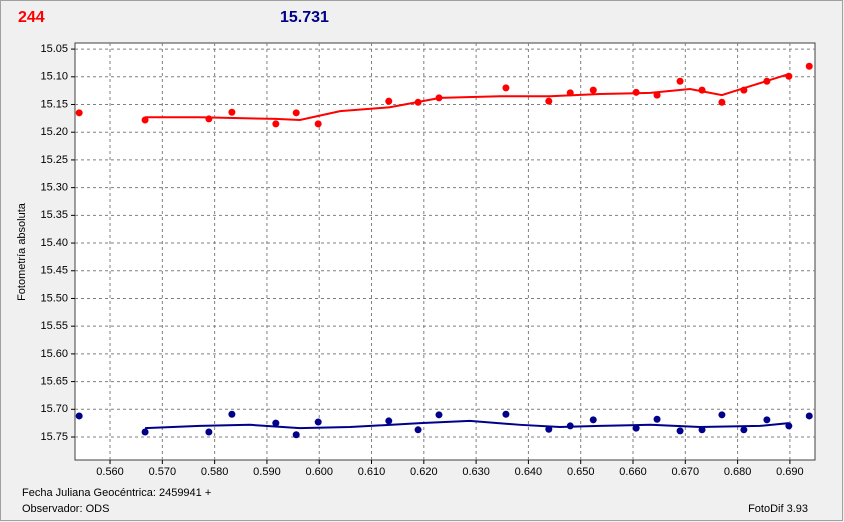 This screenshot has width=844, height=522. I want to click on x-tick-label: 0.570, so click(163, 472).